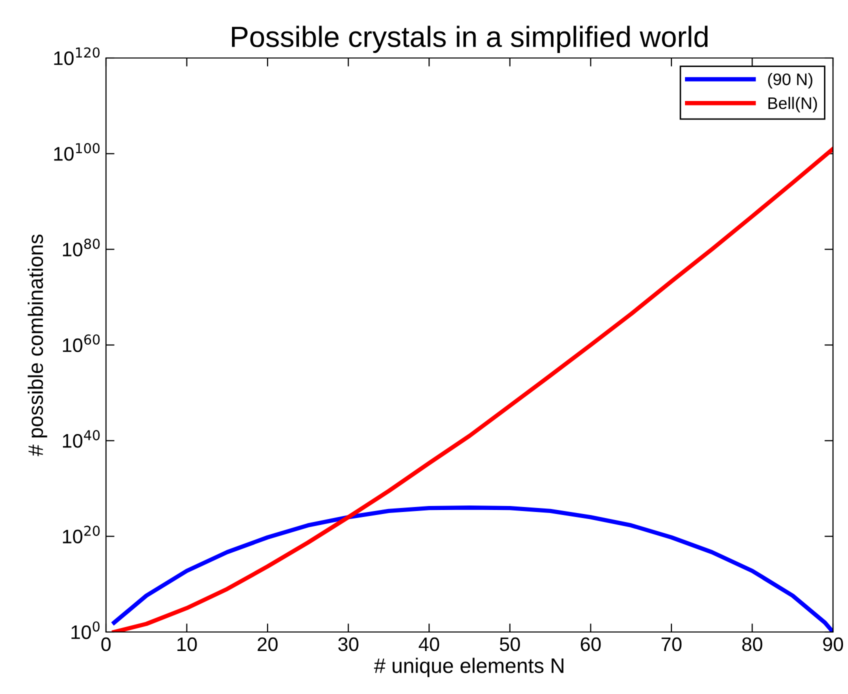 Image resolution: width=848 pixels, height=694 pixels. What do you see at coordinates (268, 644) in the screenshot?
I see `x-tick-label: 20` at bounding box center [268, 644].